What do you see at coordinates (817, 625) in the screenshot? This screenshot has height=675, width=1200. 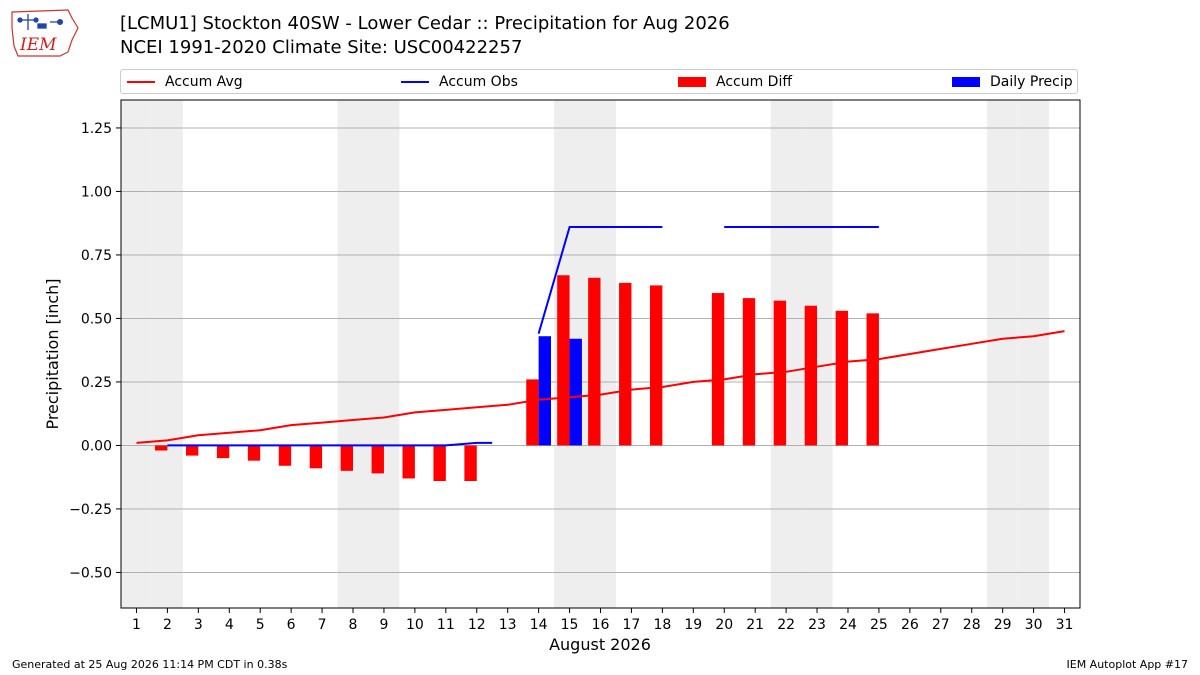 I see `x-tick-label: 23` at bounding box center [817, 625].